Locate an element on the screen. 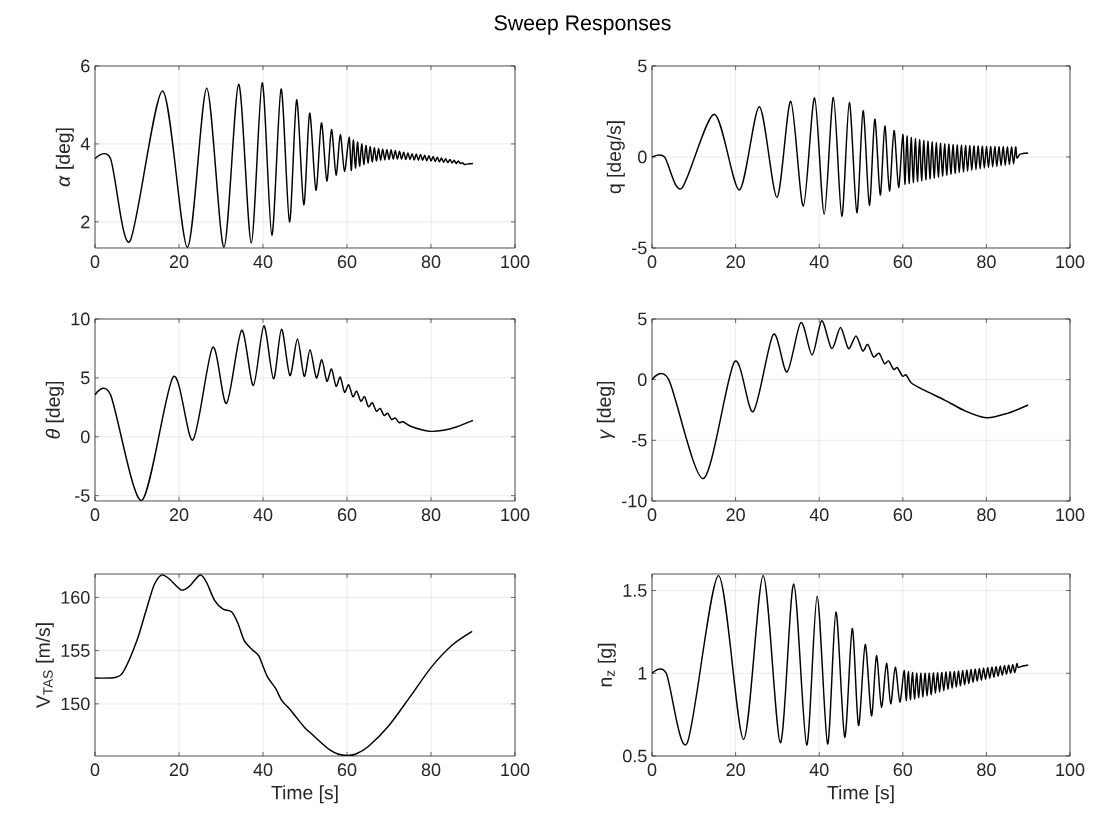  y-tick-label: -10 is located at coordinates (634, 501).